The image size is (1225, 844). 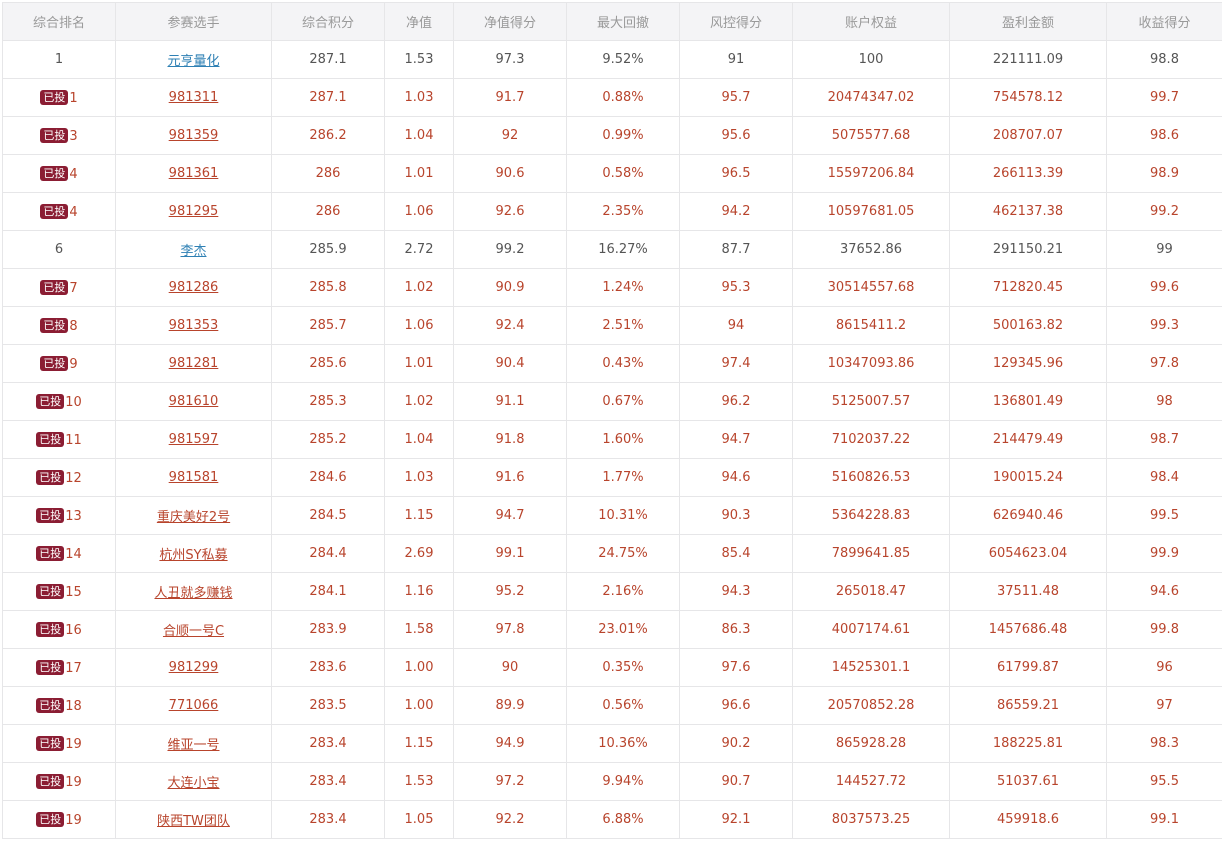 What do you see at coordinates (510, 553) in the screenshot?
I see `nav-score-cell: 99.1` at bounding box center [510, 553].